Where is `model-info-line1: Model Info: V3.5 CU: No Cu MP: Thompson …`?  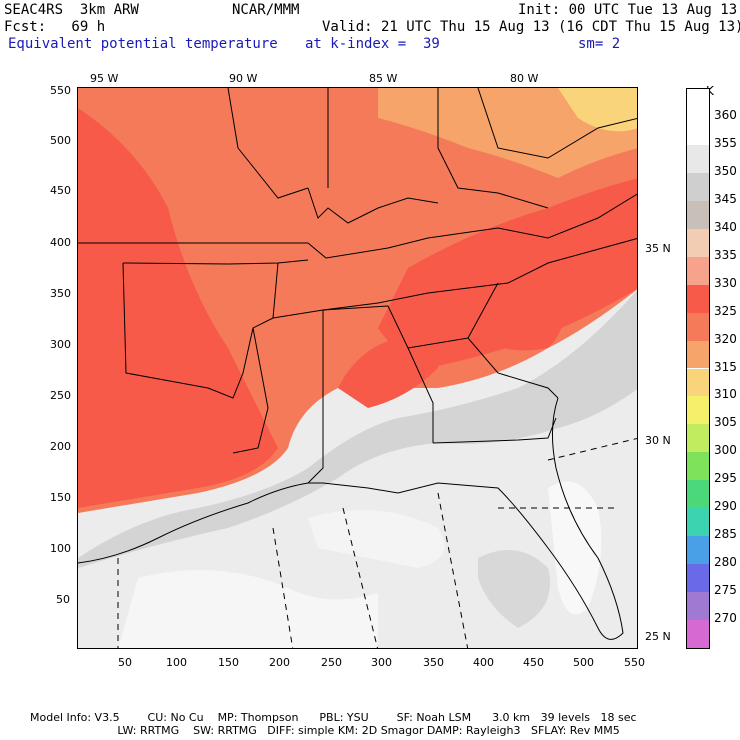
model-info-line1: Model Info: V3.5 CU: No Cu MP: Thompson … is located at coordinates (333, 717).